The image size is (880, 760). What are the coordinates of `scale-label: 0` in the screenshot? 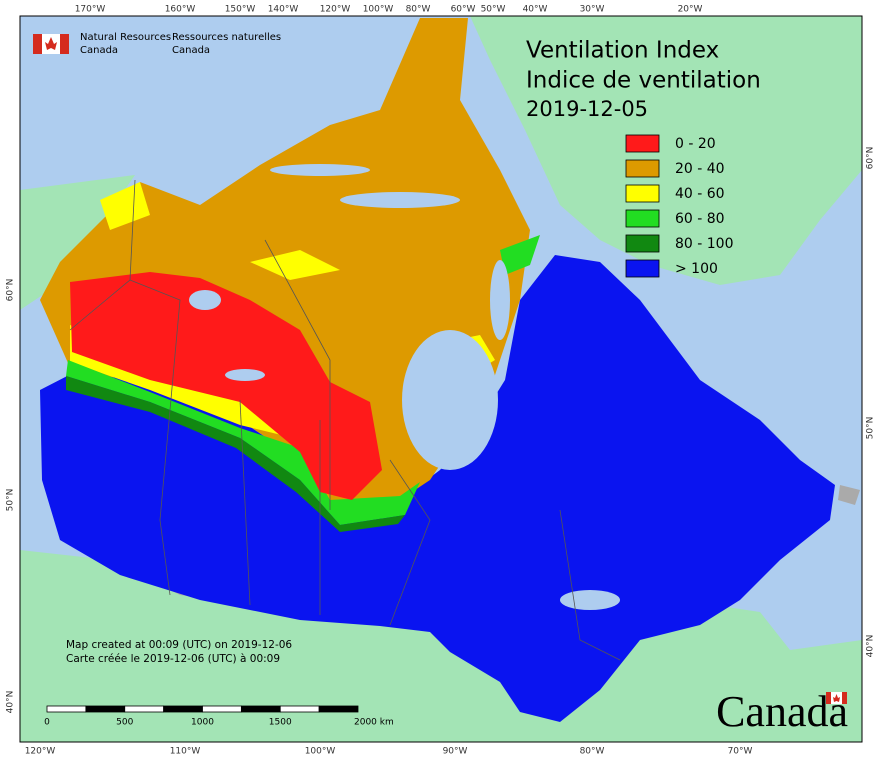 It's located at (47, 723).